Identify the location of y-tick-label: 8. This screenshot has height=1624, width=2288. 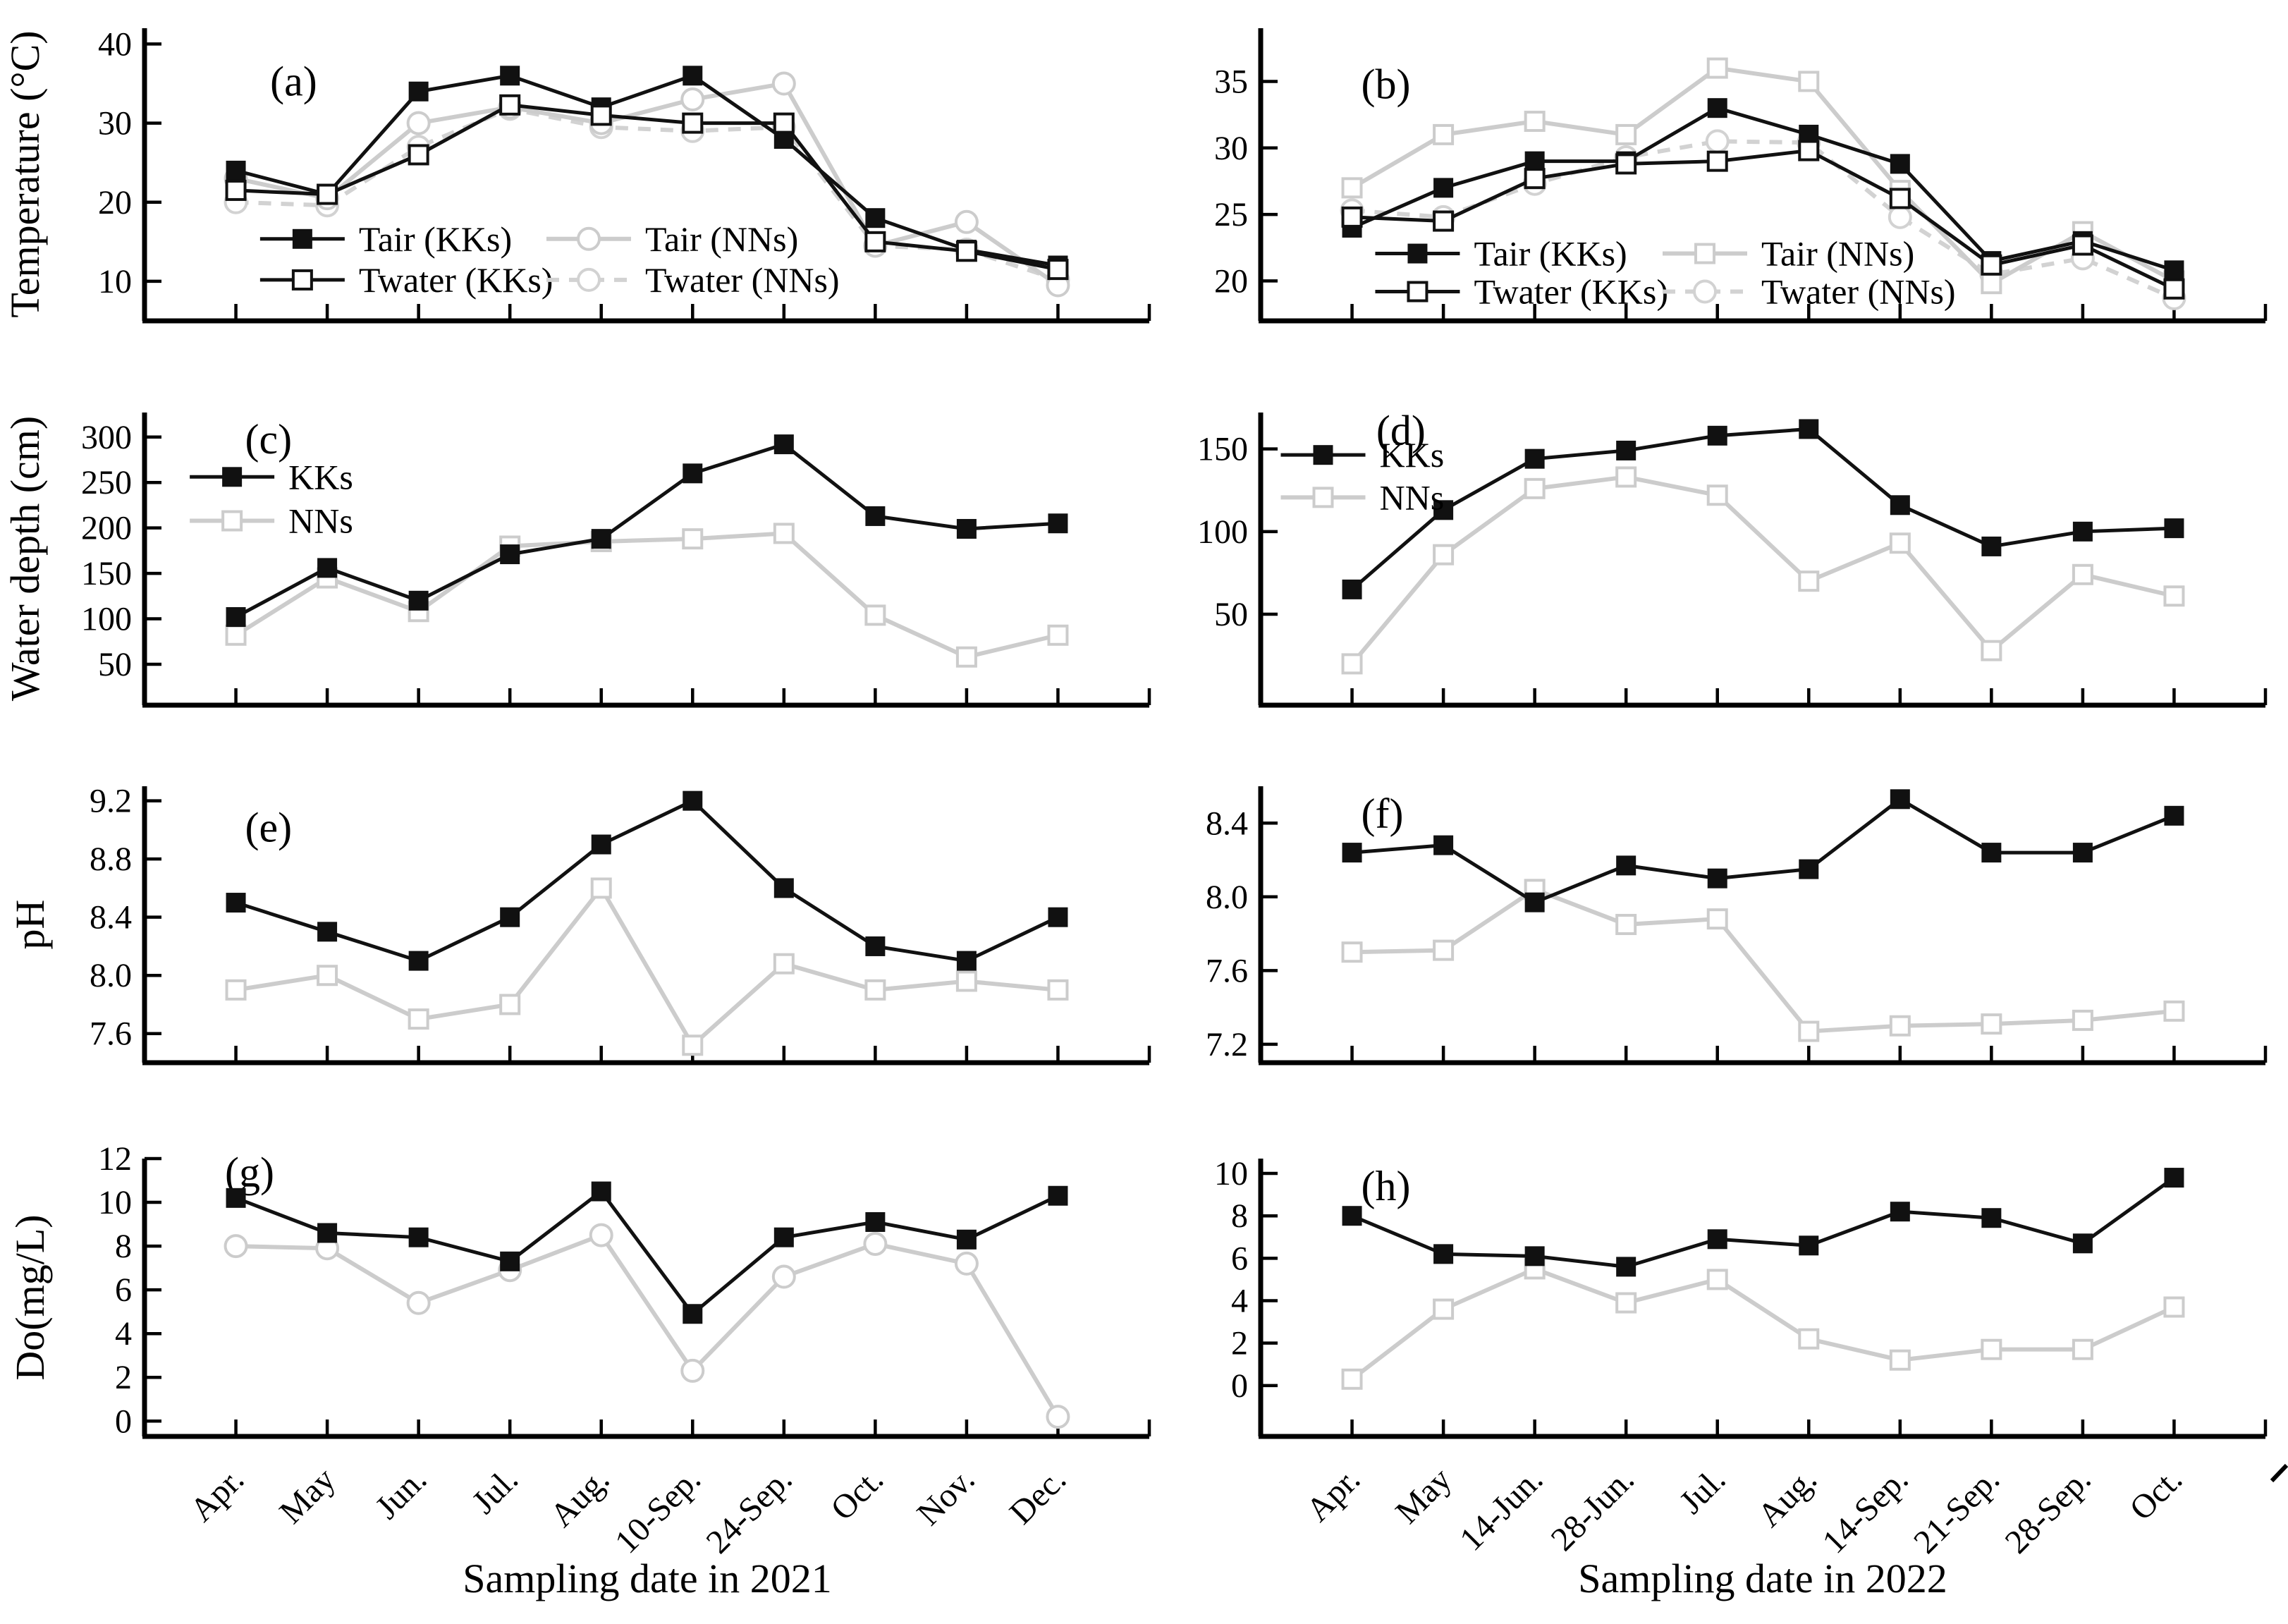
(123, 1246).